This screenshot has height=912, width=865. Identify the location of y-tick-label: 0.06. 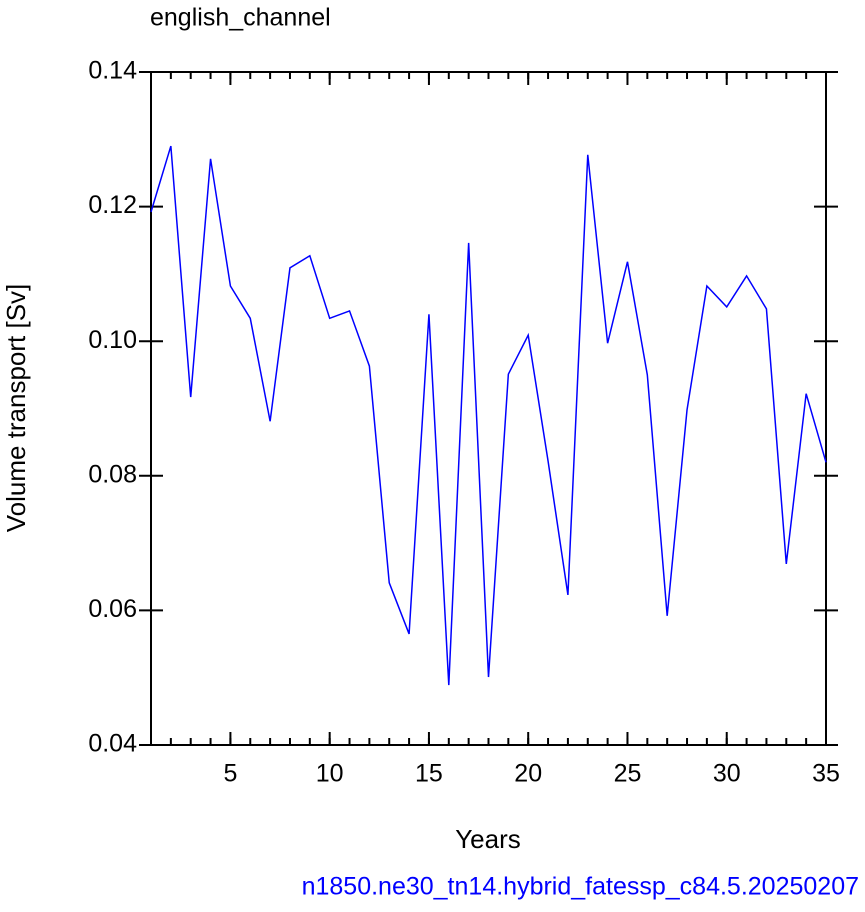
(112, 609).